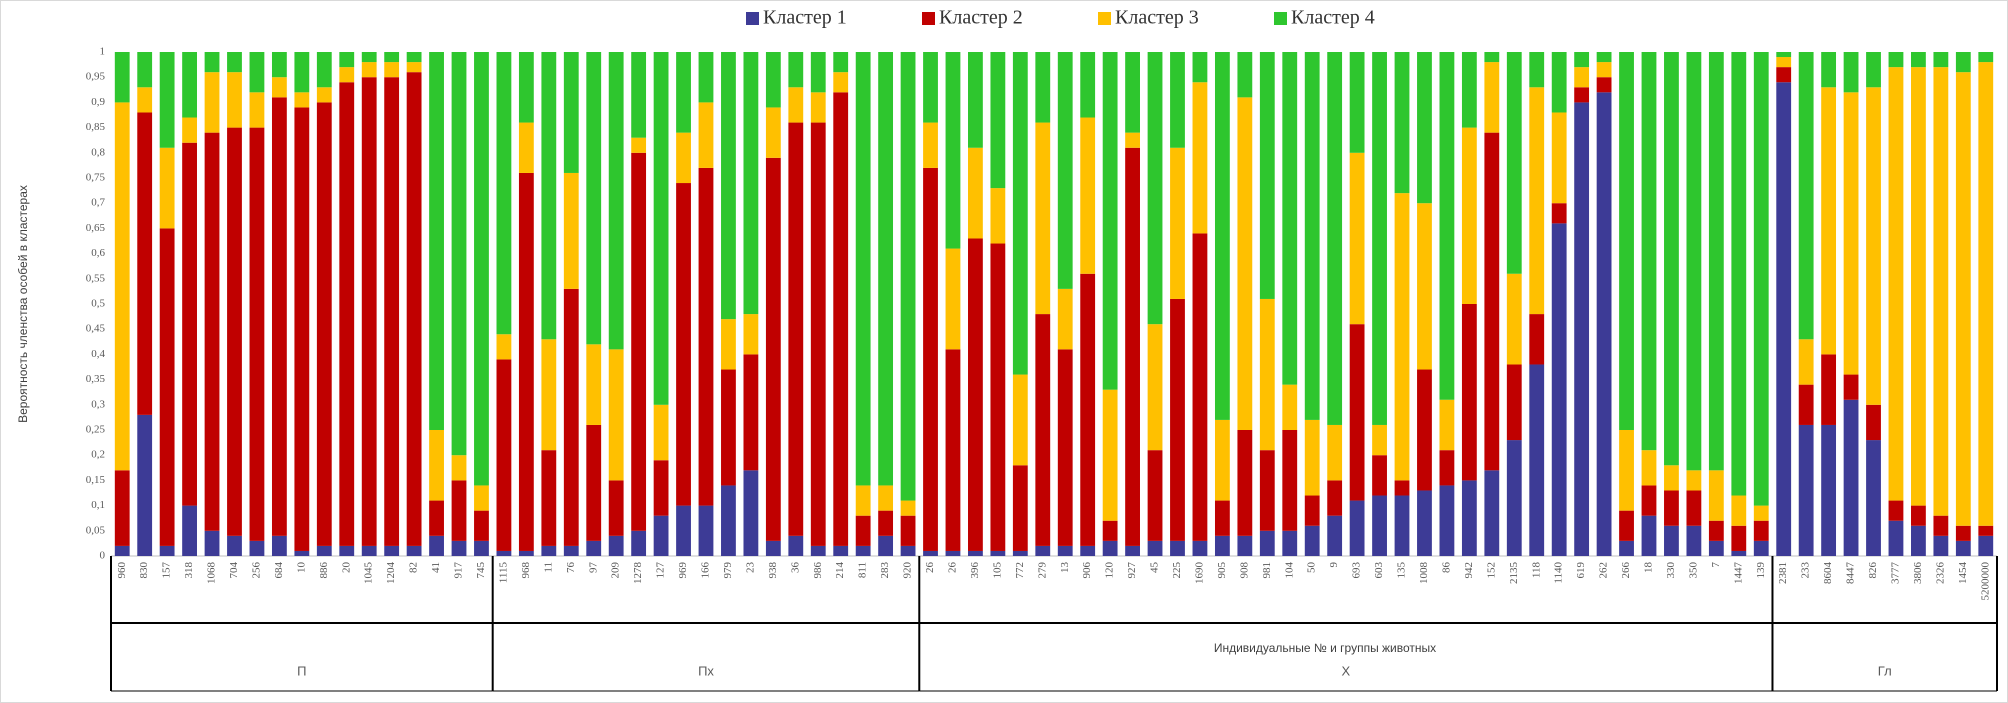  Describe the element at coordinates (593, 568) in the screenshot. I see `x-tick-label: 97` at that location.